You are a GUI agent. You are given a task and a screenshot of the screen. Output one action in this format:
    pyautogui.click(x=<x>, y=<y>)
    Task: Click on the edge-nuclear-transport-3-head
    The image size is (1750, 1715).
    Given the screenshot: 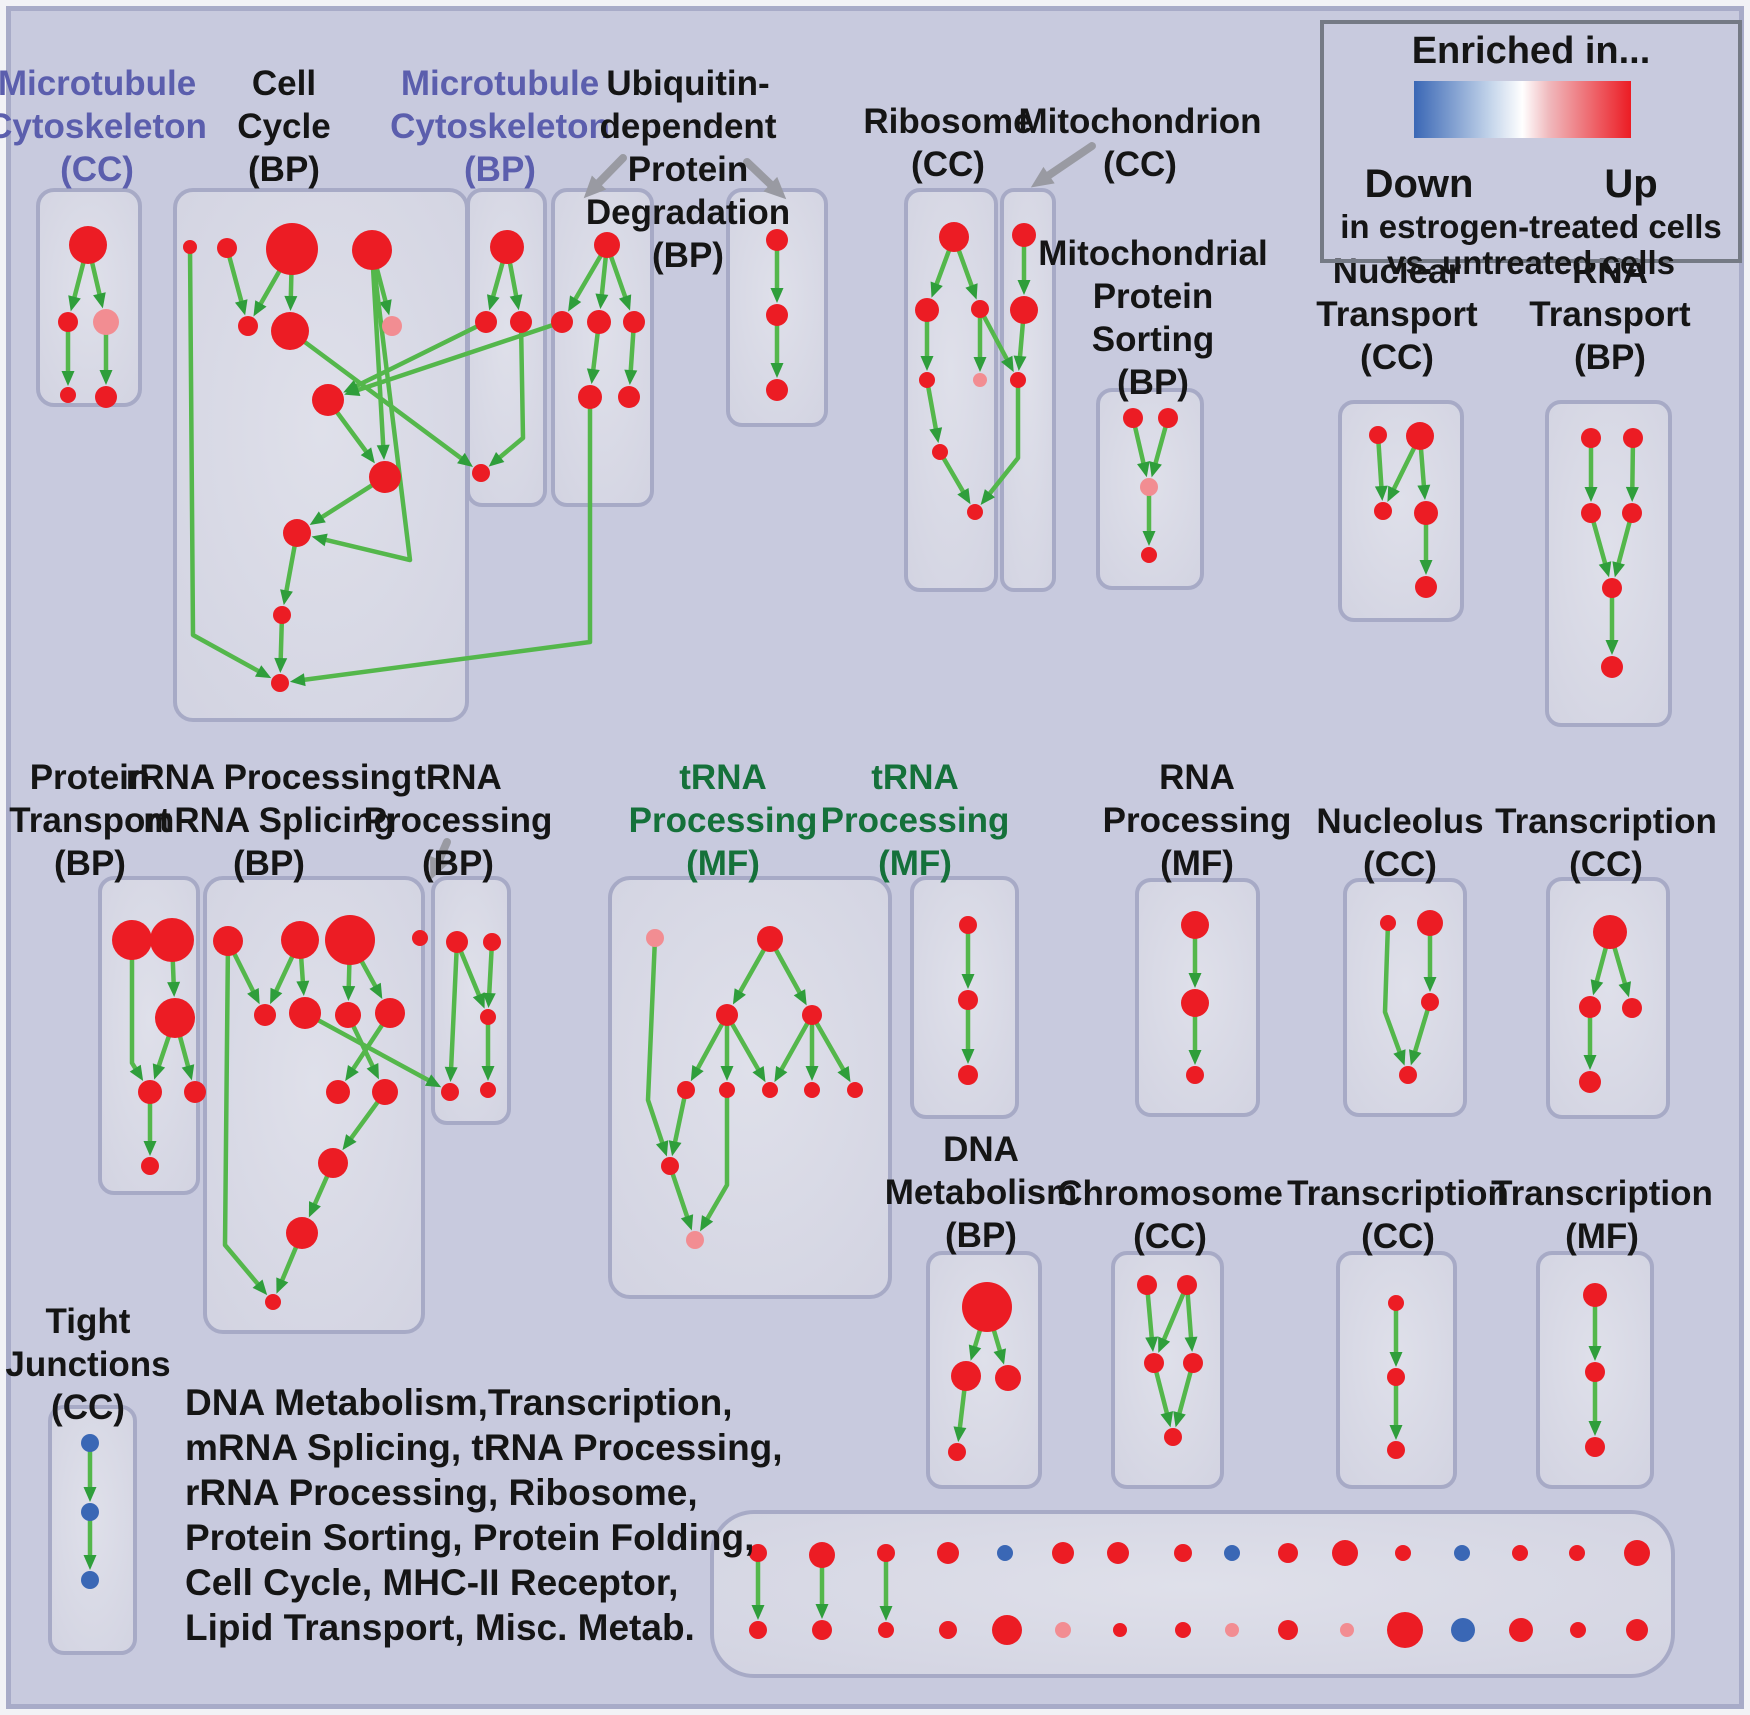 What is the action you would take?
    pyautogui.click(x=1426, y=567)
    